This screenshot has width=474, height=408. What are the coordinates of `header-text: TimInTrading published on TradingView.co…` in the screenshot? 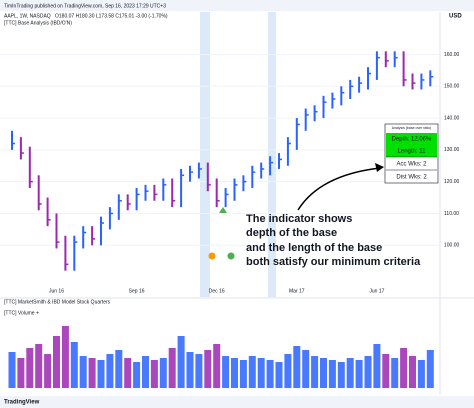 It's located at (85, 6).